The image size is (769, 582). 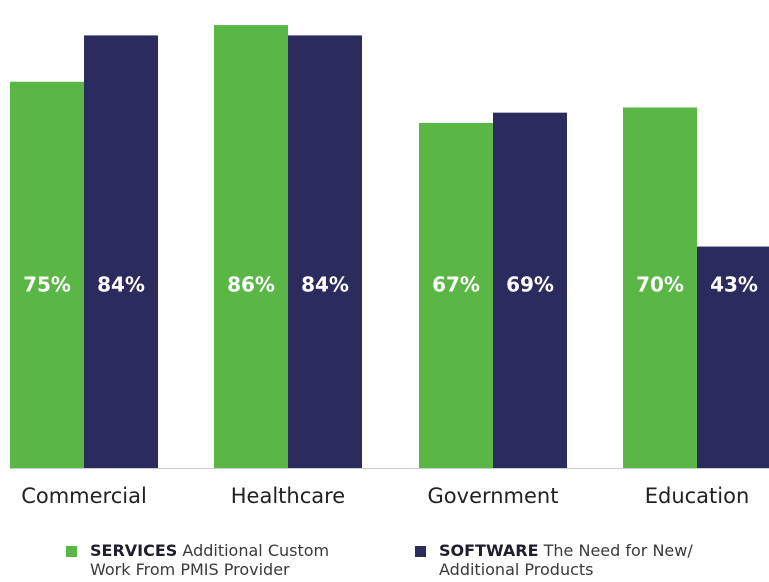 I want to click on bar-software-healthcare, so click(x=325, y=252).